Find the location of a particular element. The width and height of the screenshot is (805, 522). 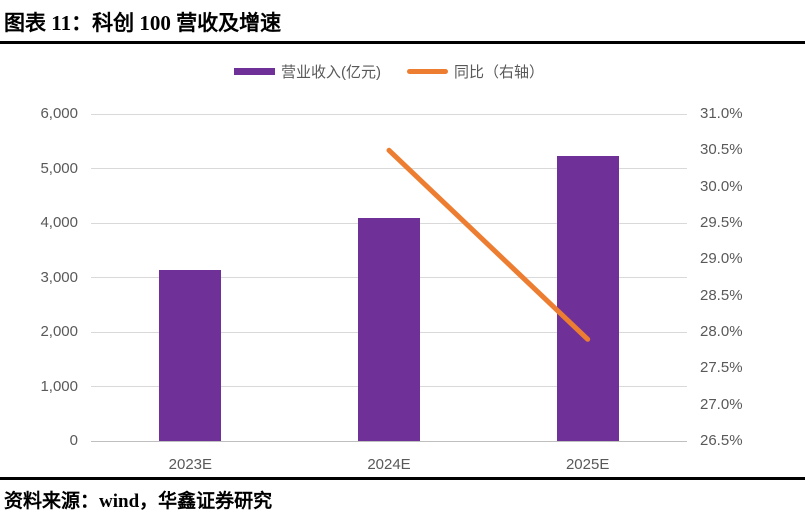

legend-item: 同比（右轴） is located at coordinates (475, 71).